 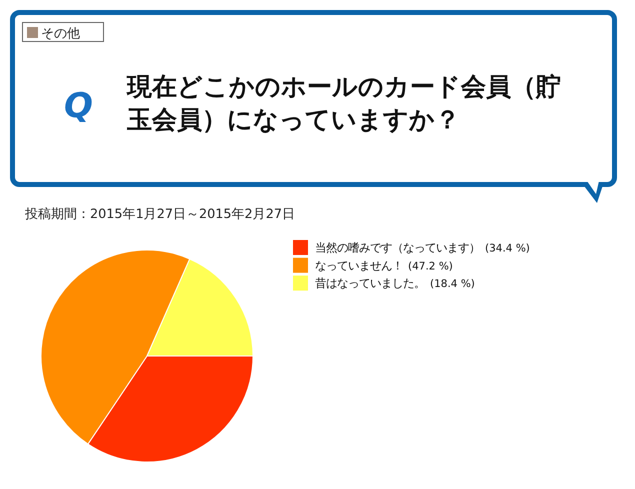 I want to click on data-label: (18.4 %), so click(x=452, y=284).